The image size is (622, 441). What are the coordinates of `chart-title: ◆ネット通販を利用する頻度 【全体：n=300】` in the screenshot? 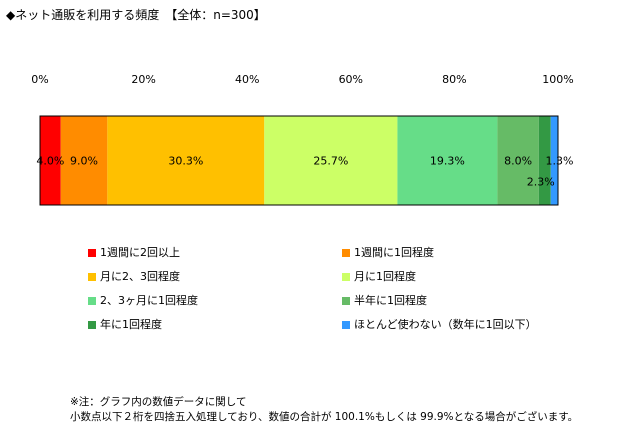 It's located at (136, 15).